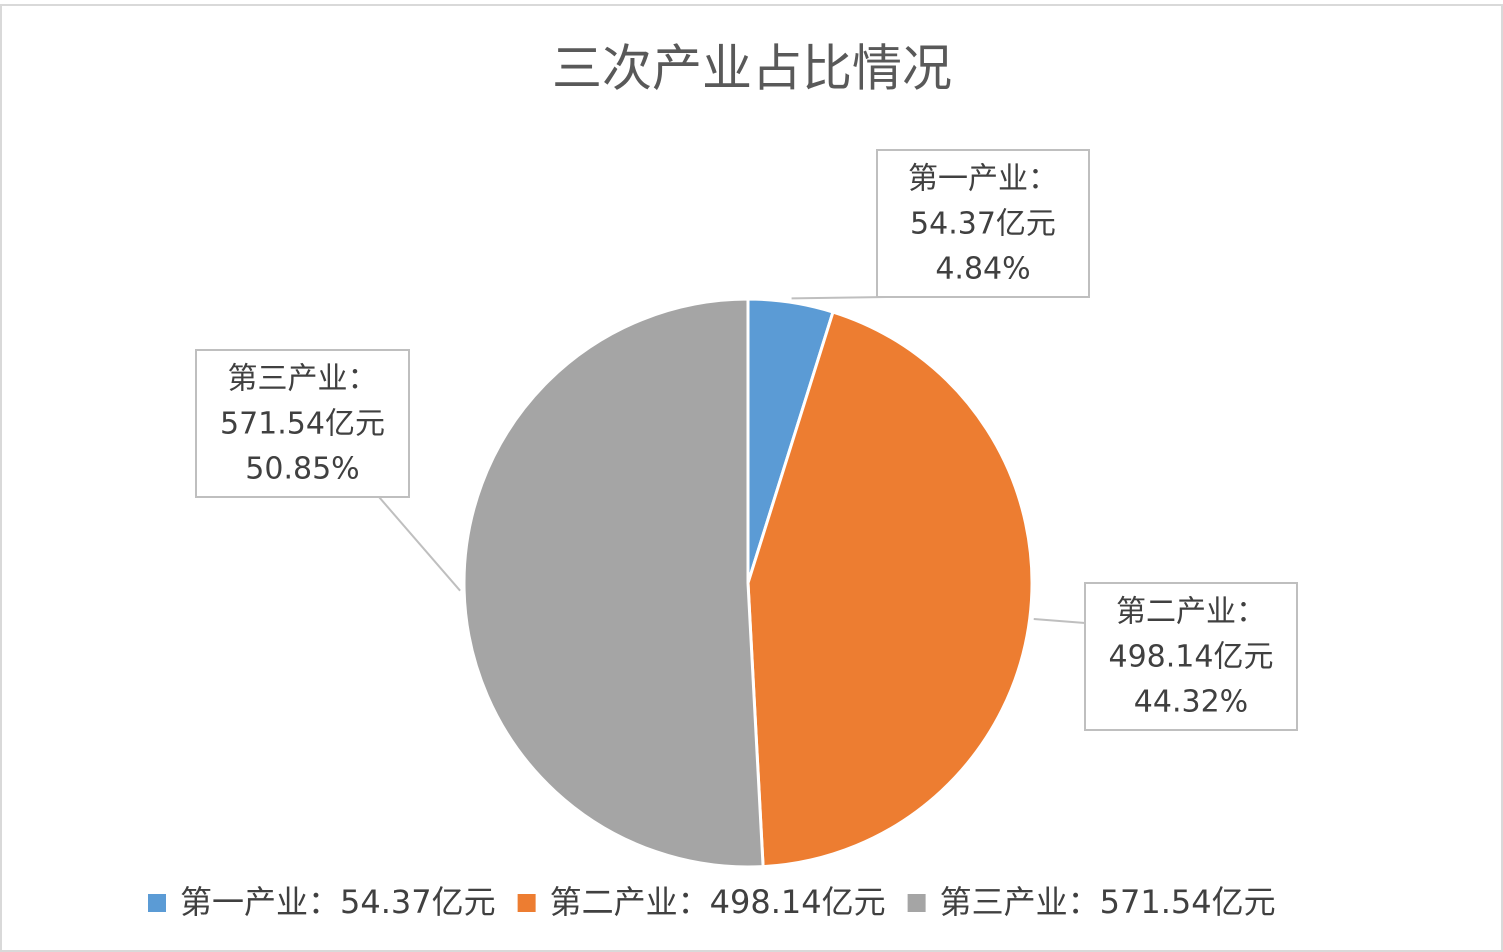 This screenshot has height=952, width=1503. Describe the element at coordinates (338, 902) in the screenshot. I see `legend-label: 第一产业：54.37亿元` at that location.